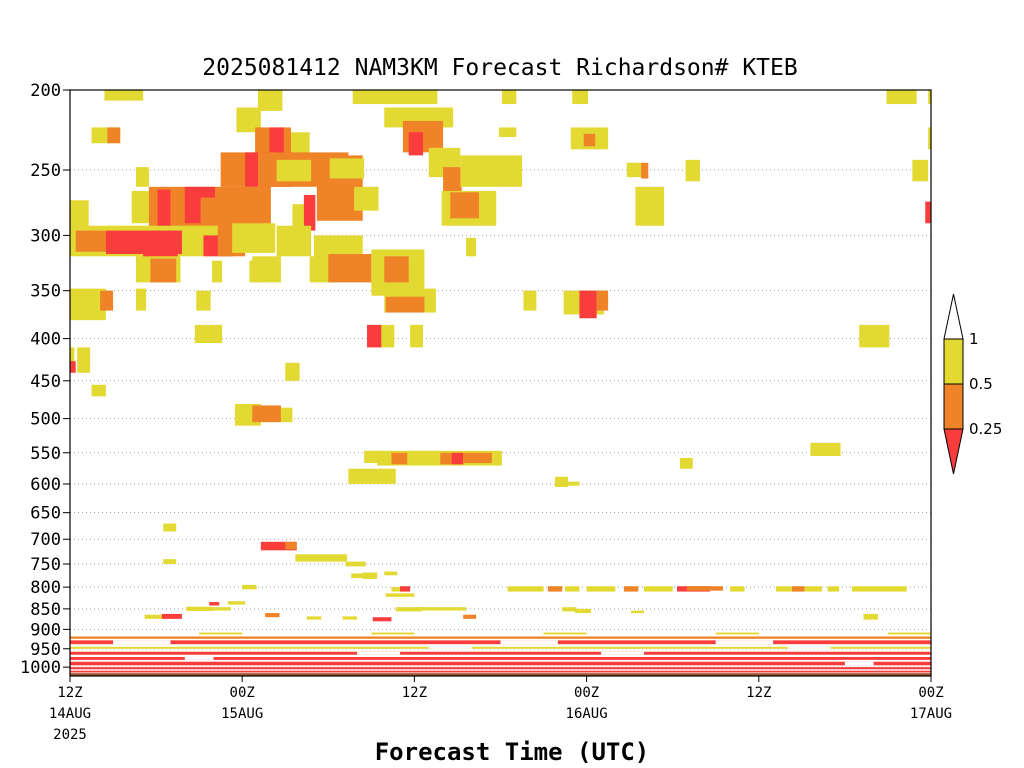 The image size is (1024, 768). I want to click on y-tick-label: 400, so click(45, 340).